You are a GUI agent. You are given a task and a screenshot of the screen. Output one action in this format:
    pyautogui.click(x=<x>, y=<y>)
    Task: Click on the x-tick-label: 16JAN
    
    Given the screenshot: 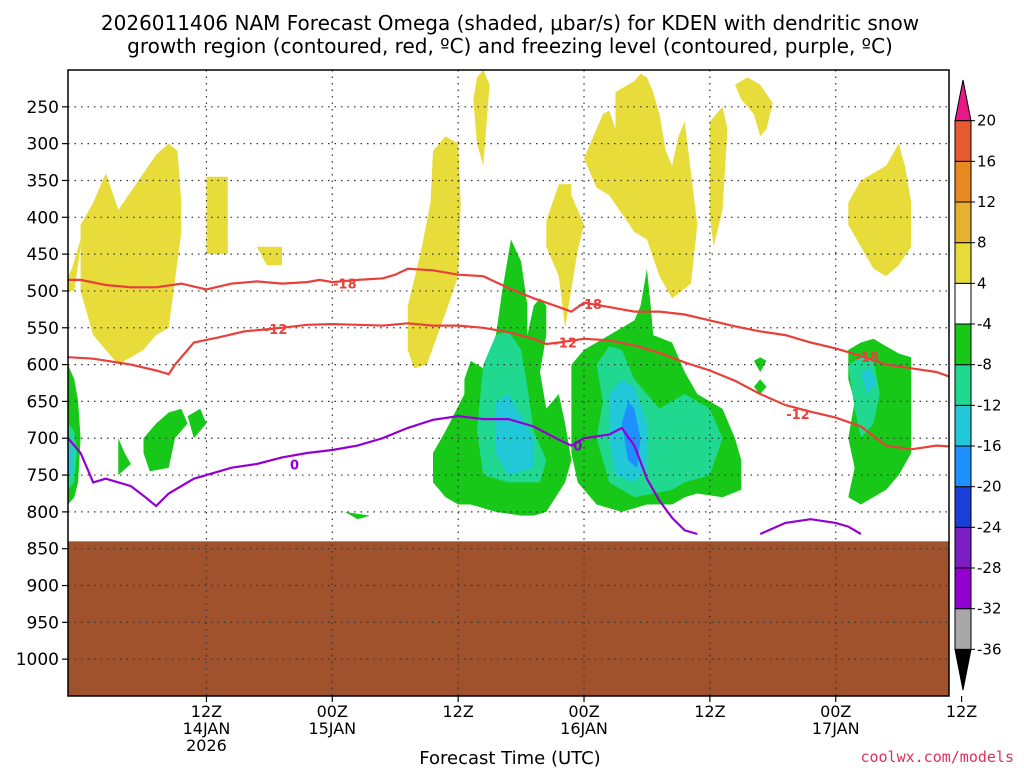 What is the action you would take?
    pyautogui.click(x=584, y=728)
    